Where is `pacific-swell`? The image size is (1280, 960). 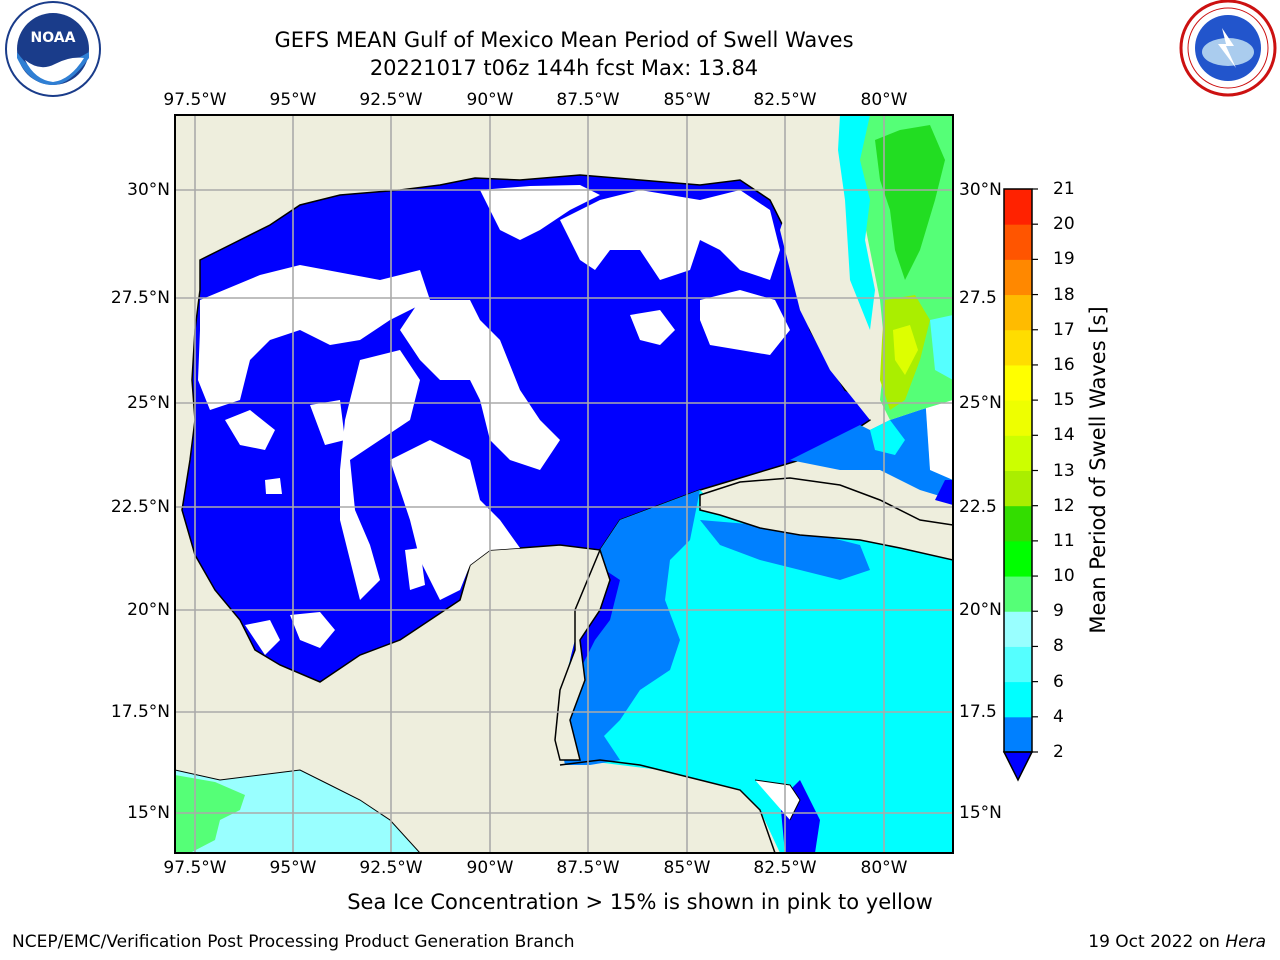
pacific-swell is located at coordinates (297, 811).